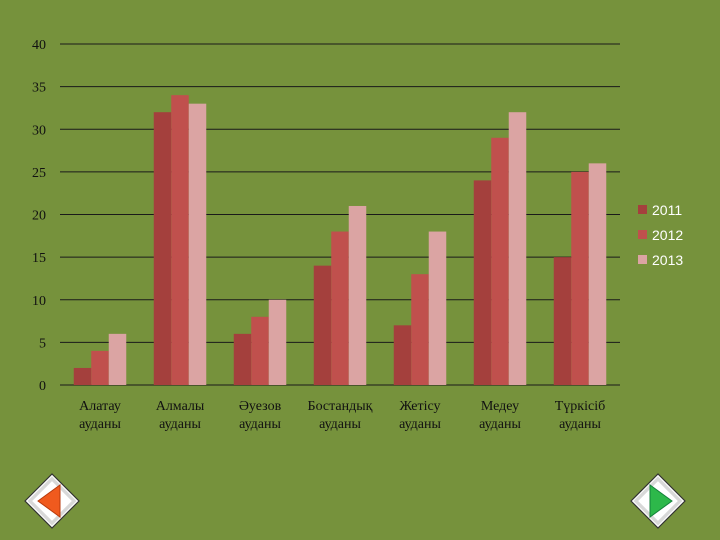 This screenshot has width=720, height=540. I want to click on previous-slide-button, so click(52, 501).